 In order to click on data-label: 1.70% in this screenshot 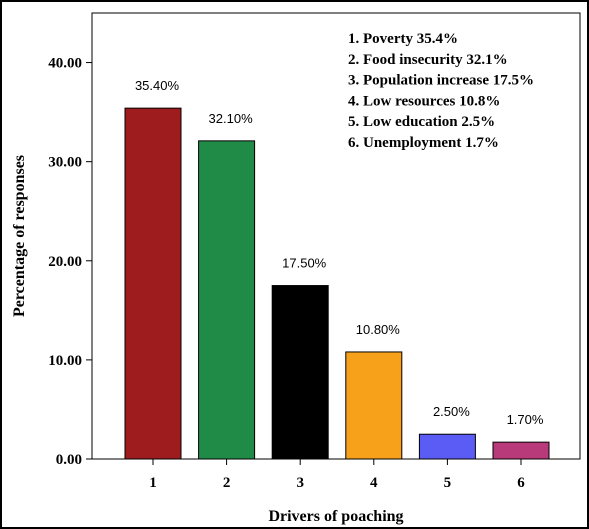, I will do `click(525, 419)`.